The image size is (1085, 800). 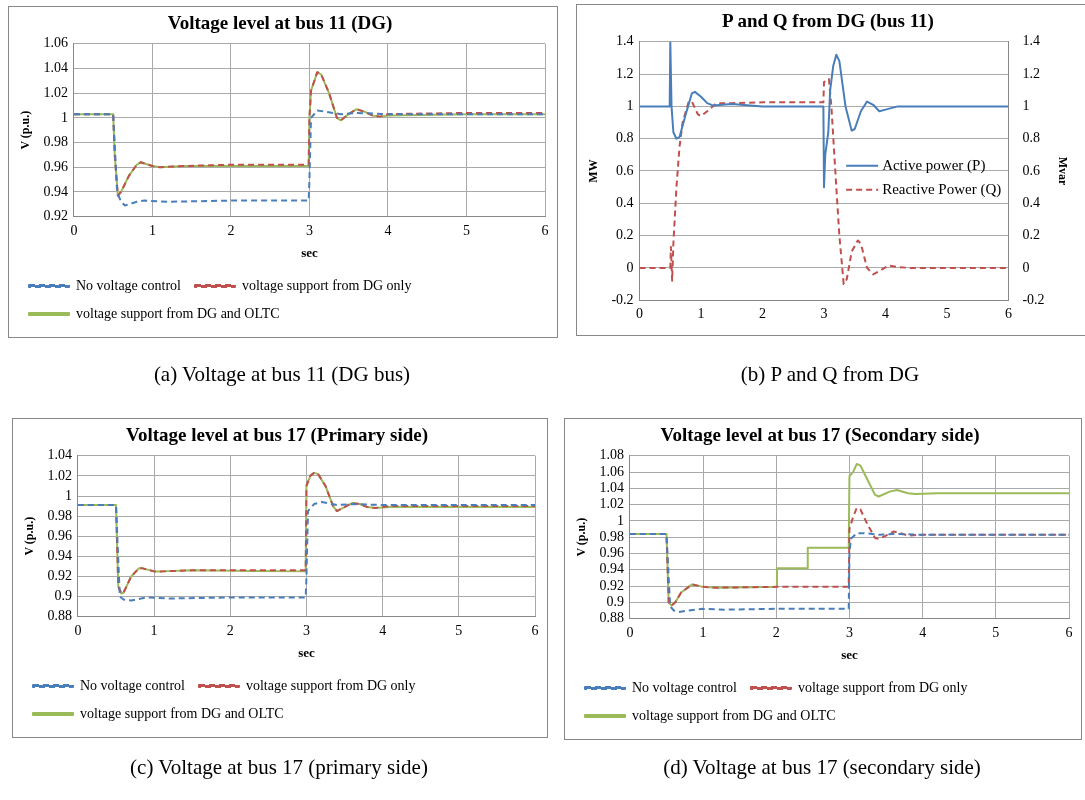 I want to click on text: (d) Voltage at bus 17 (secondary side), so click(x=822, y=767).